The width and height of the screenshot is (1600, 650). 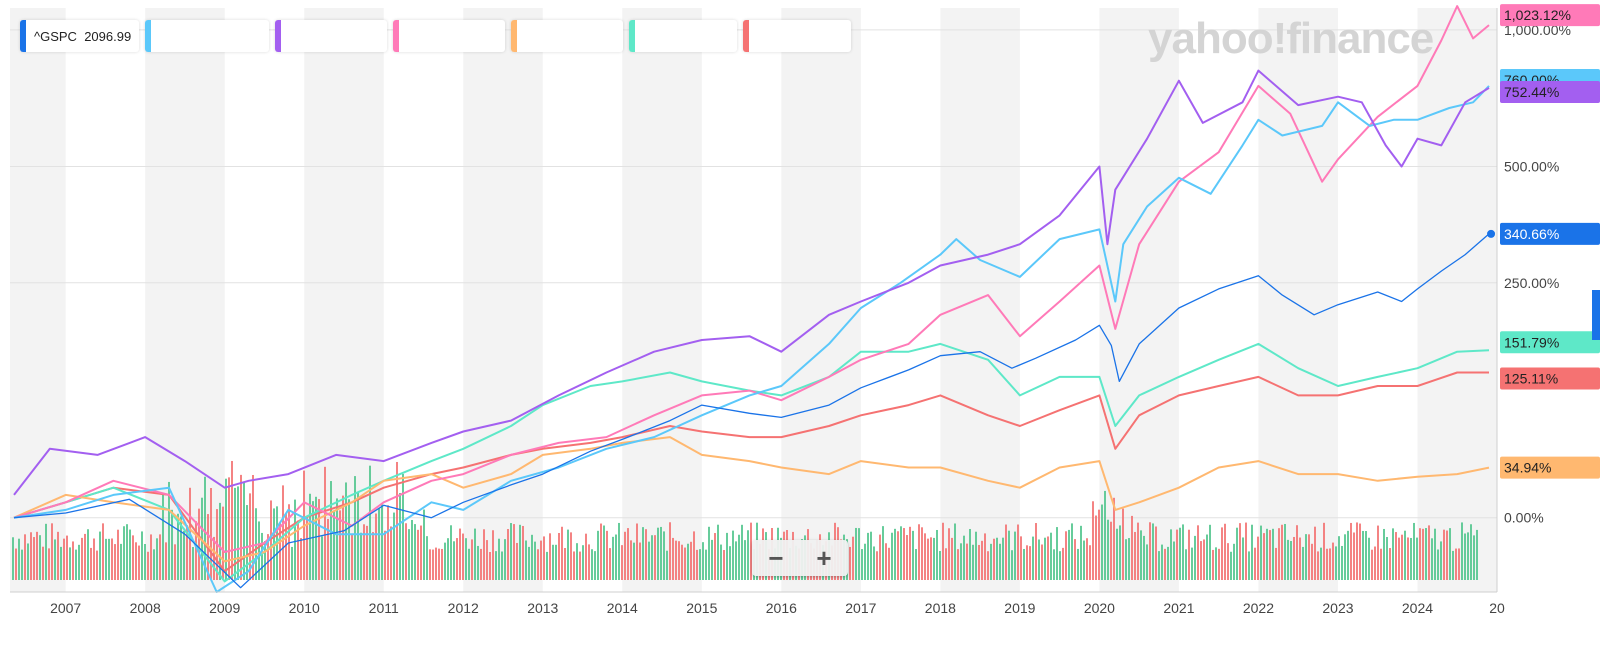 What do you see at coordinates (542, 608) in the screenshot?
I see `x-tick-label: 2013` at bounding box center [542, 608].